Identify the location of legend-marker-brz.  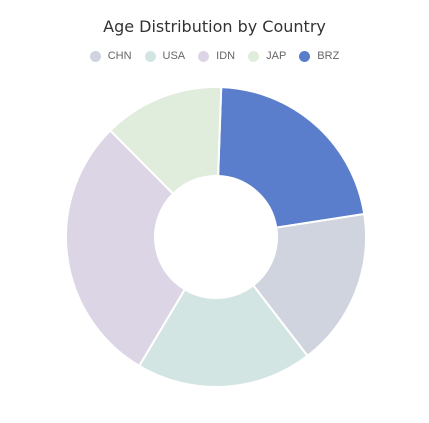
(305, 56).